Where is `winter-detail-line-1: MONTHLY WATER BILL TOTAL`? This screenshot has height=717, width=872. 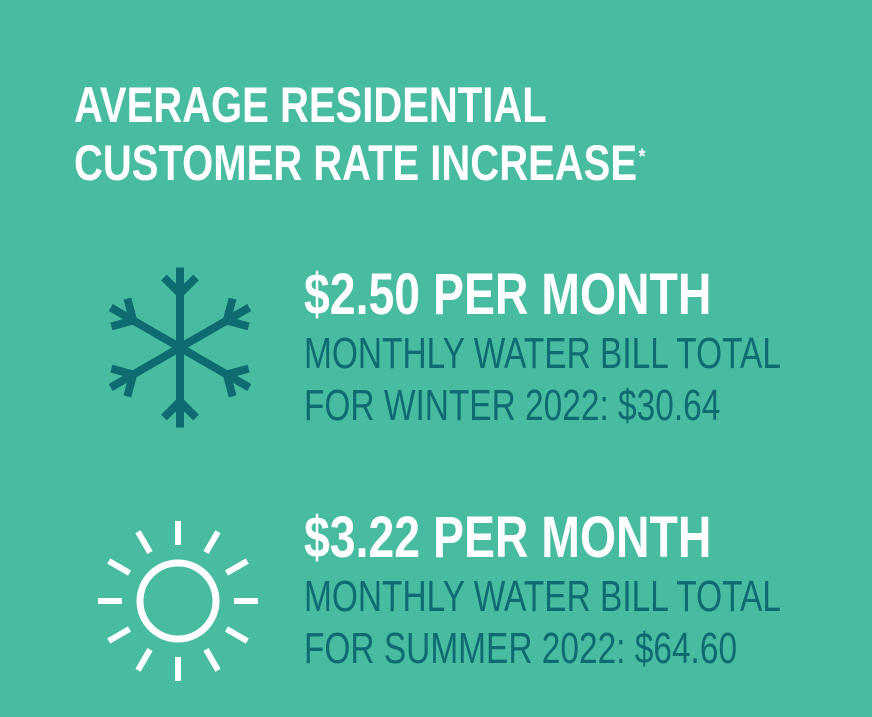 winter-detail-line-1: MONTHLY WATER BILL TOTAL is located at coordinates (542, 353).